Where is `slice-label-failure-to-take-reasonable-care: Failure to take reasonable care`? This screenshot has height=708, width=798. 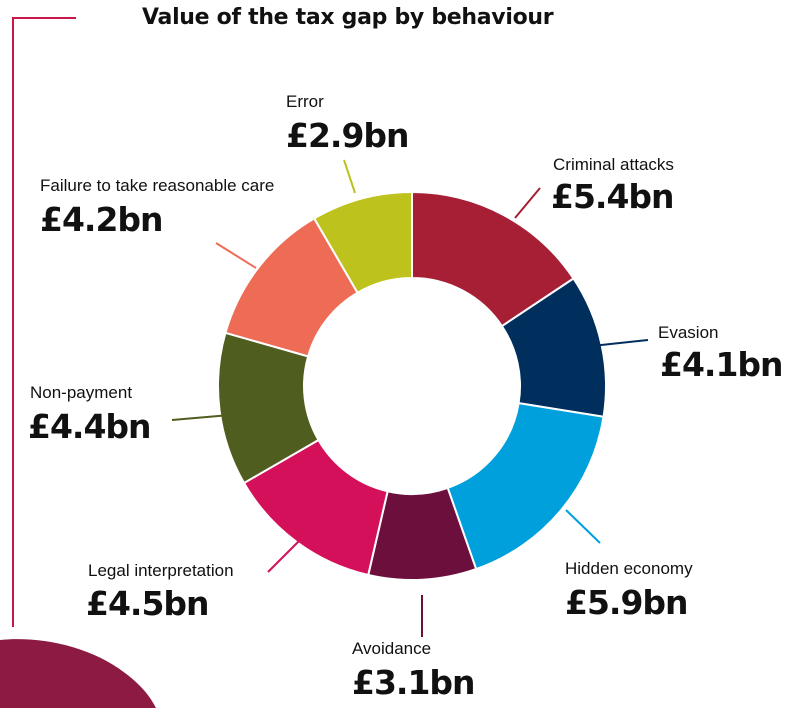 slice-label-failure-to-take-reasonable-care: Failure to take reasonable care is located at coordinates (157, 185).